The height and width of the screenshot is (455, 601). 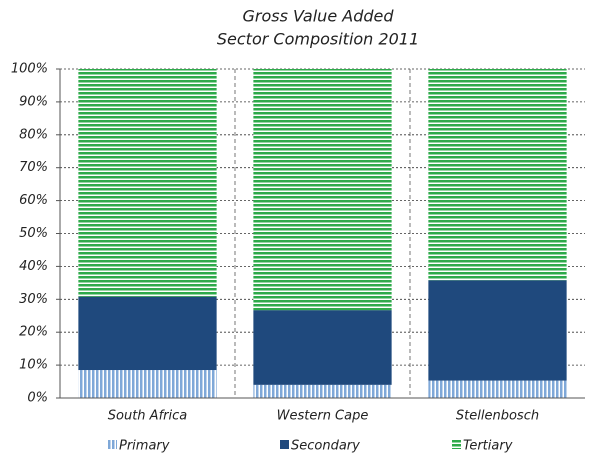 I want to click on legend-label: Primary, so click(x=144, y=446).